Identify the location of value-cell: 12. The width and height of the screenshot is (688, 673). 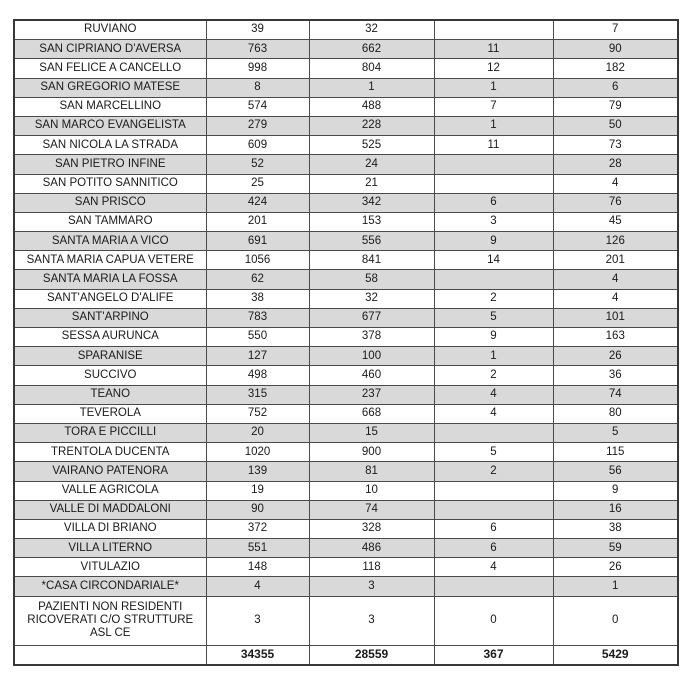
(493, 68).